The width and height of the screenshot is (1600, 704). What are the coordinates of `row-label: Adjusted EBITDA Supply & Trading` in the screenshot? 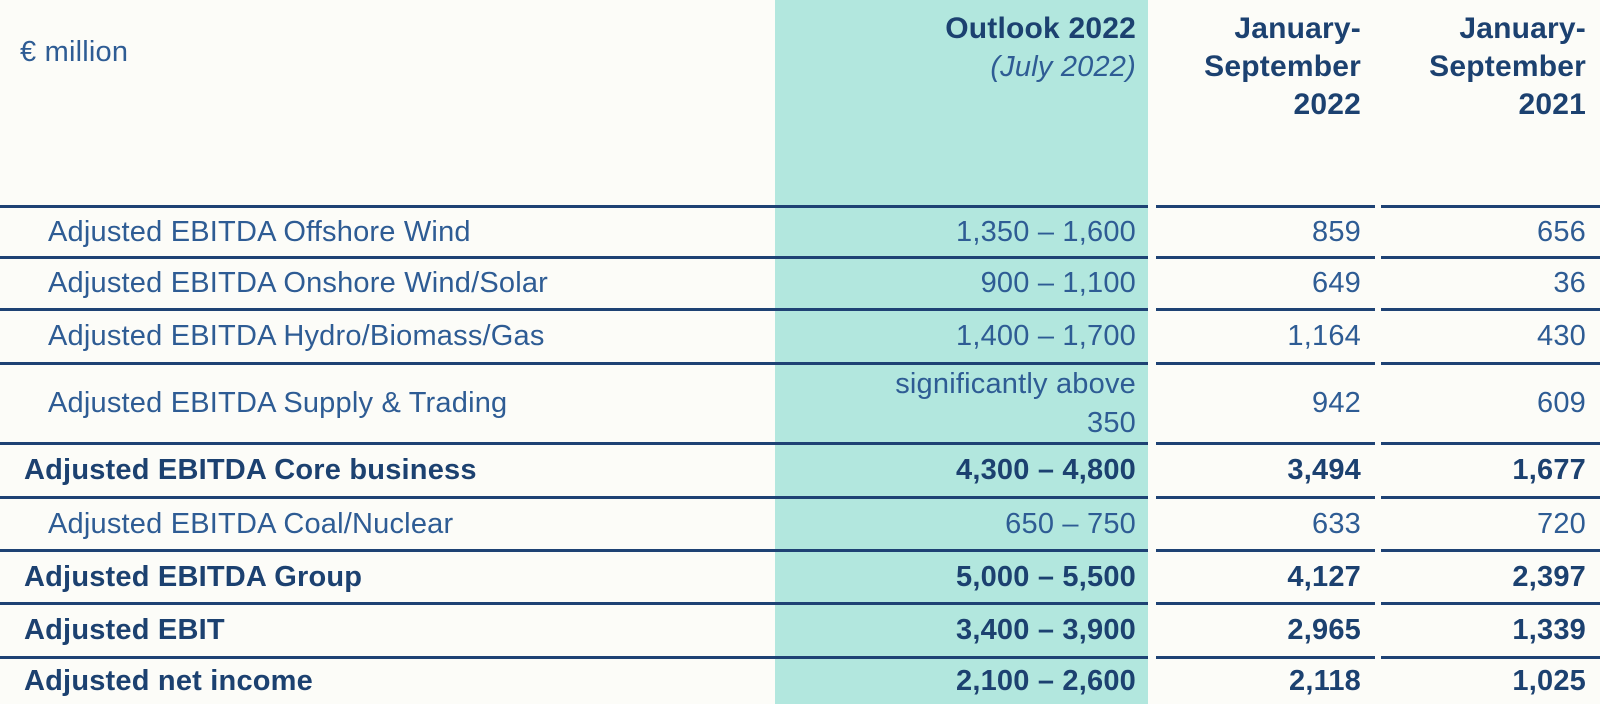 It's located at (387, 402).